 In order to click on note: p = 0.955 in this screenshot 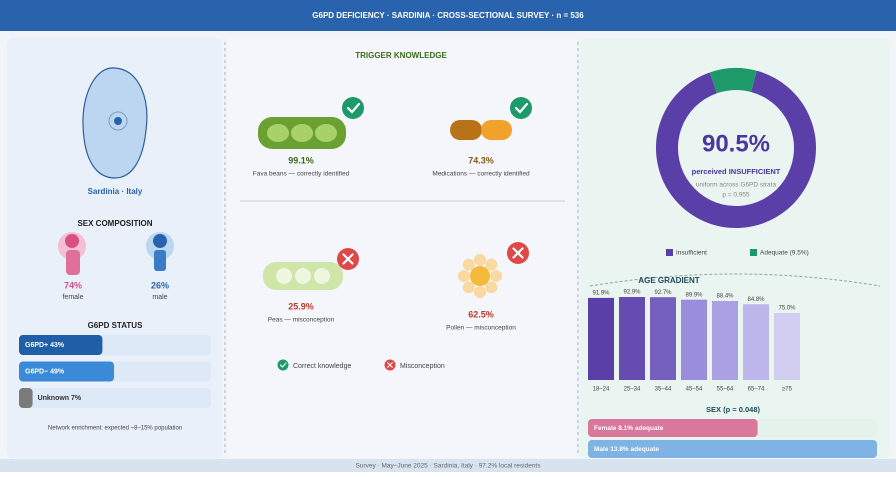, I will do `click(736, 195)`.